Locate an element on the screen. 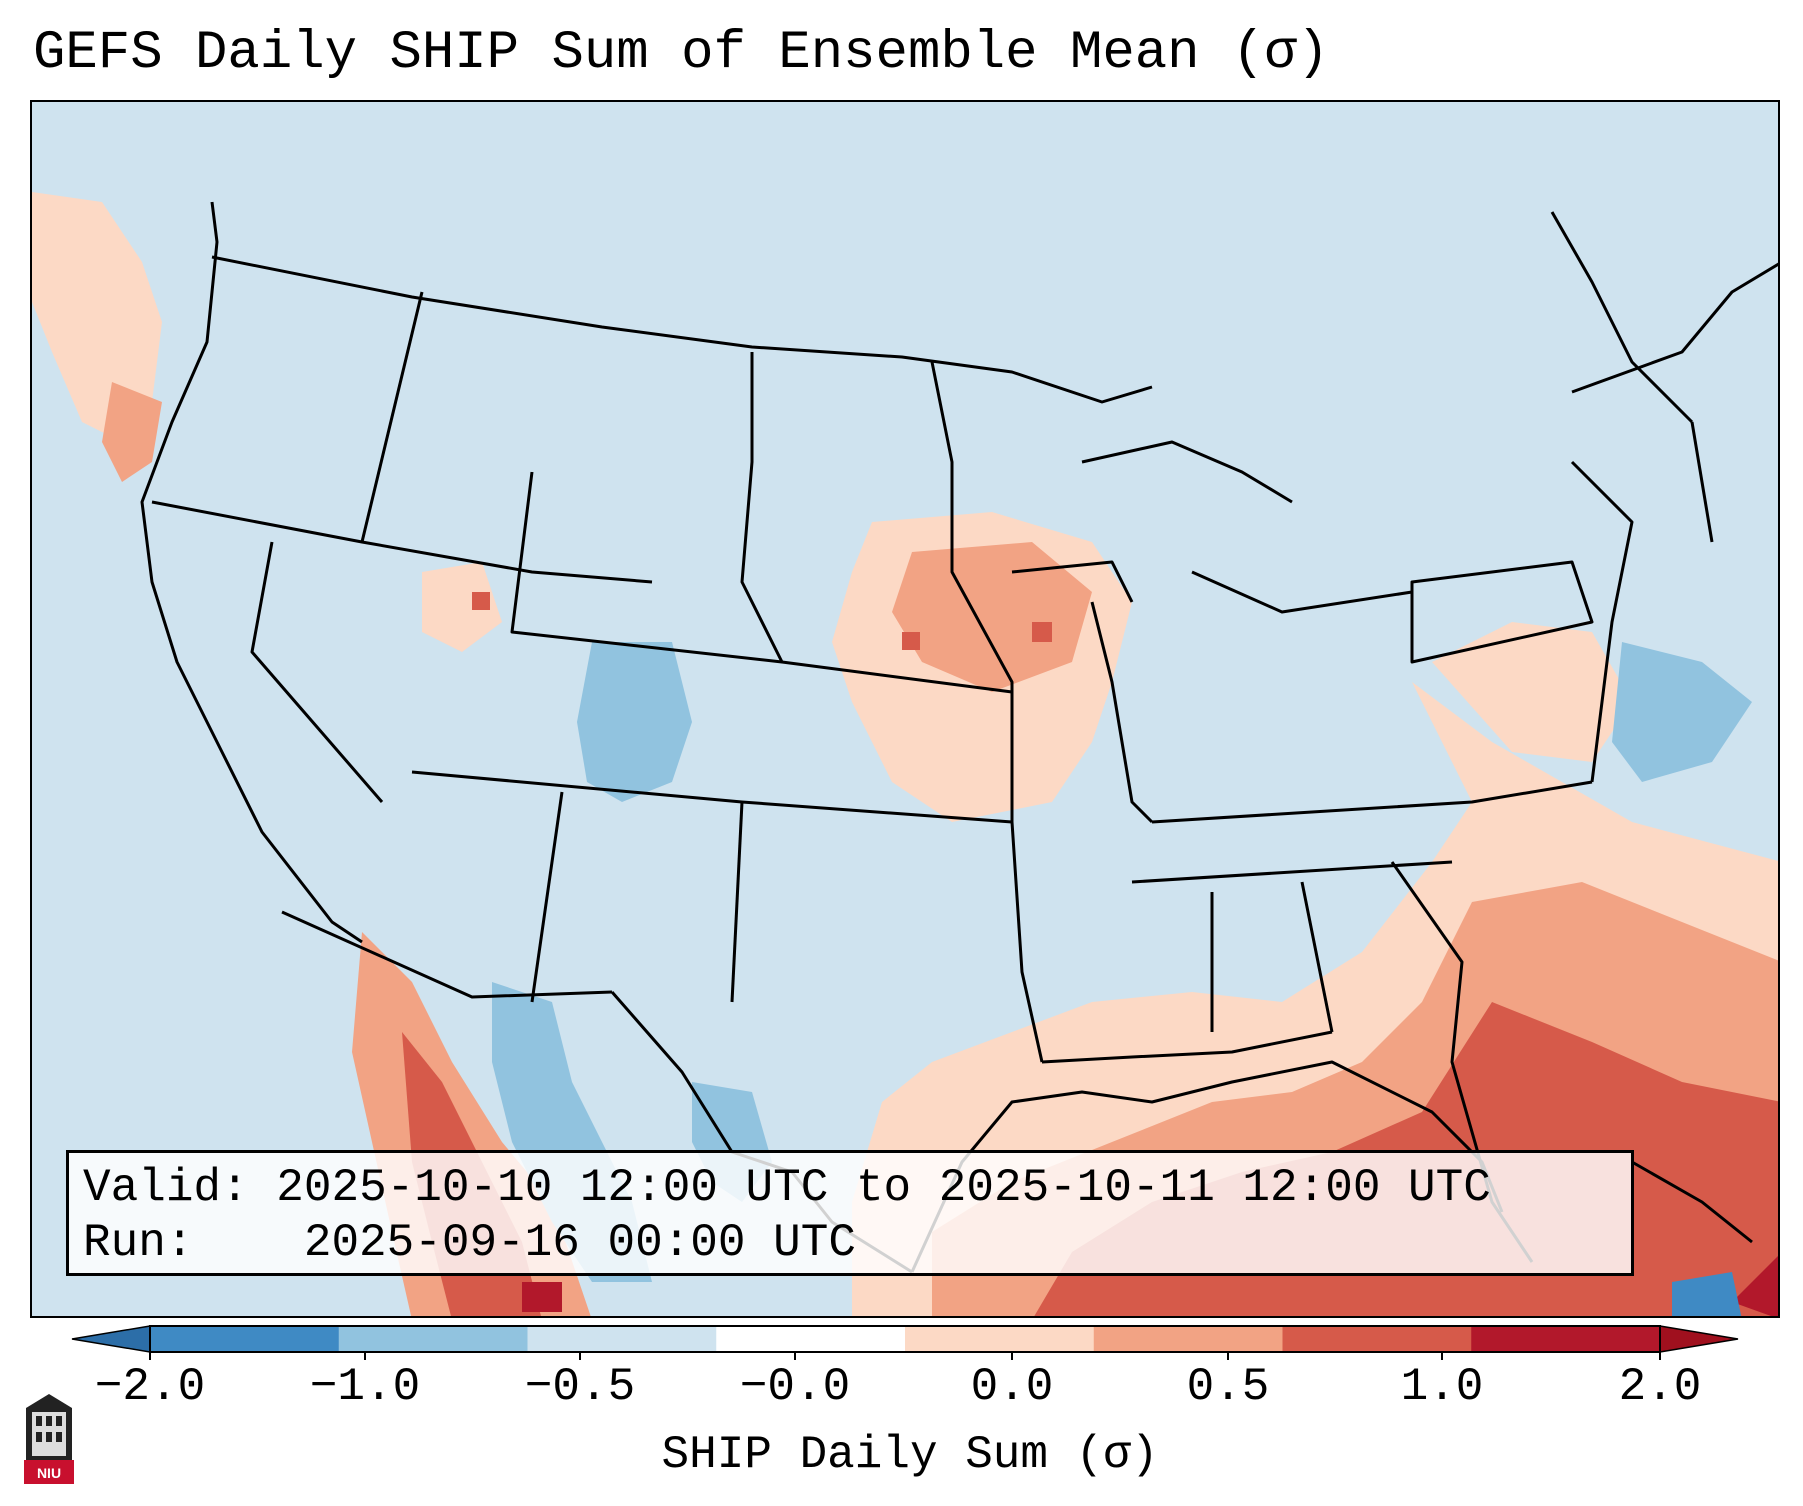 The width and height of the screenshot is (1803, 1506). colorbar-tick-label: −1.0 is located at coordinates (365, 1387).